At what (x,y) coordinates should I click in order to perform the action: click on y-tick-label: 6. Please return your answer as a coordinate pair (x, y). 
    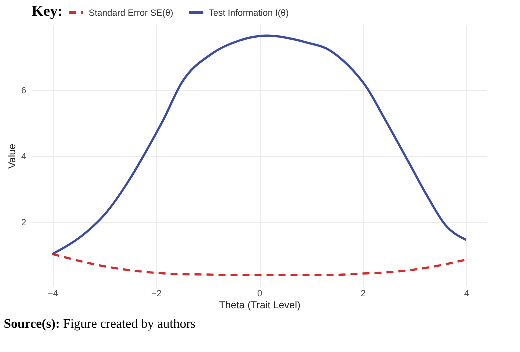
    Looking at the image, I should click on (23, 90).